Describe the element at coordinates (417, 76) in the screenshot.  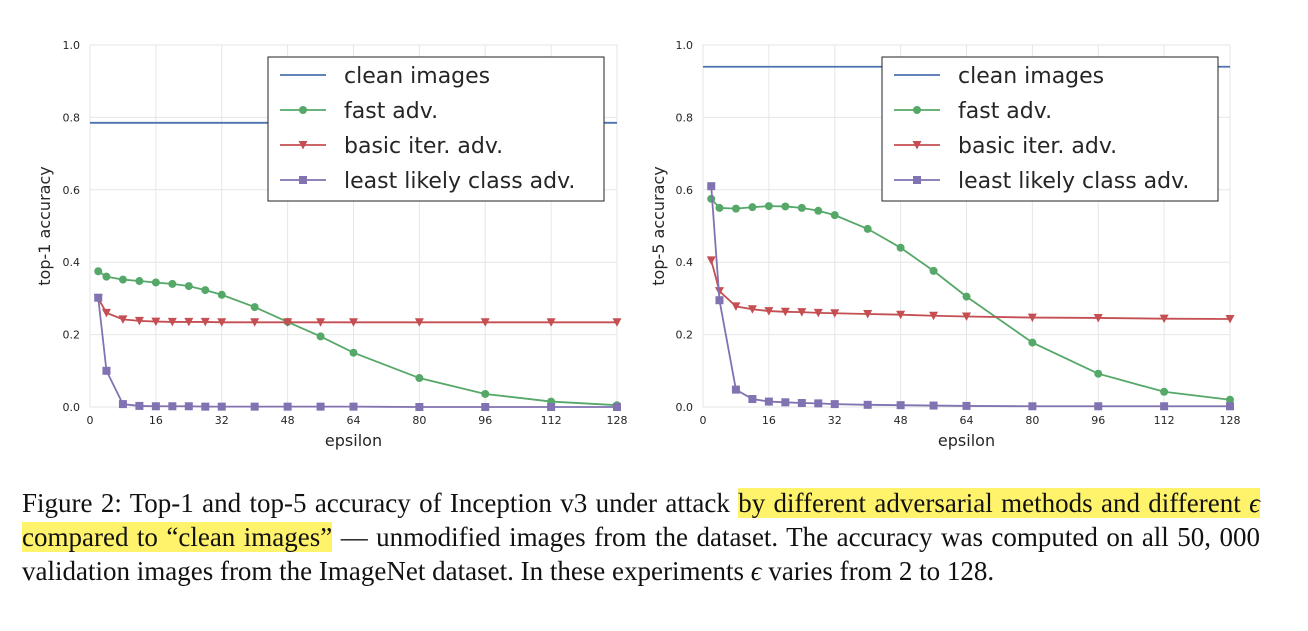
I see `legend-label: clean images` at that location.